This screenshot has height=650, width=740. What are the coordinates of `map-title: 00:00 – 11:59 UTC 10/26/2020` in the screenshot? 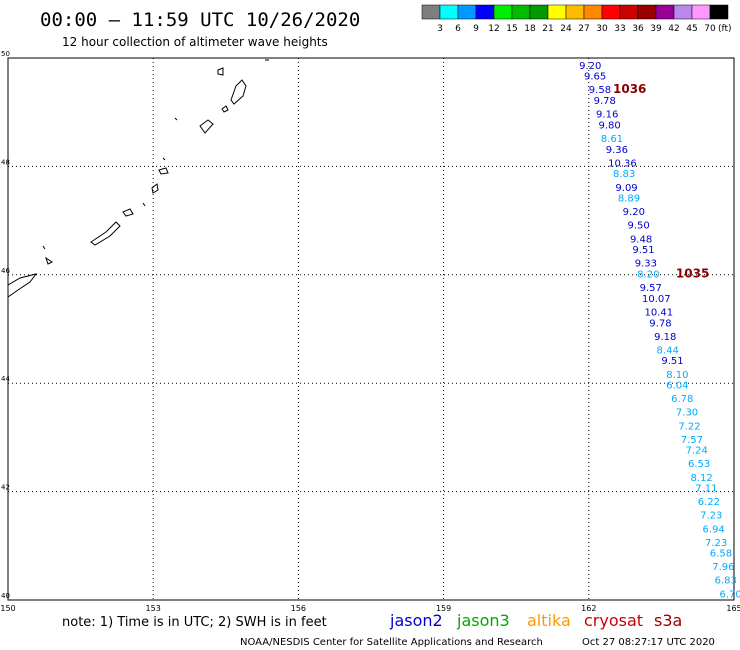 It's located at (200, 20).